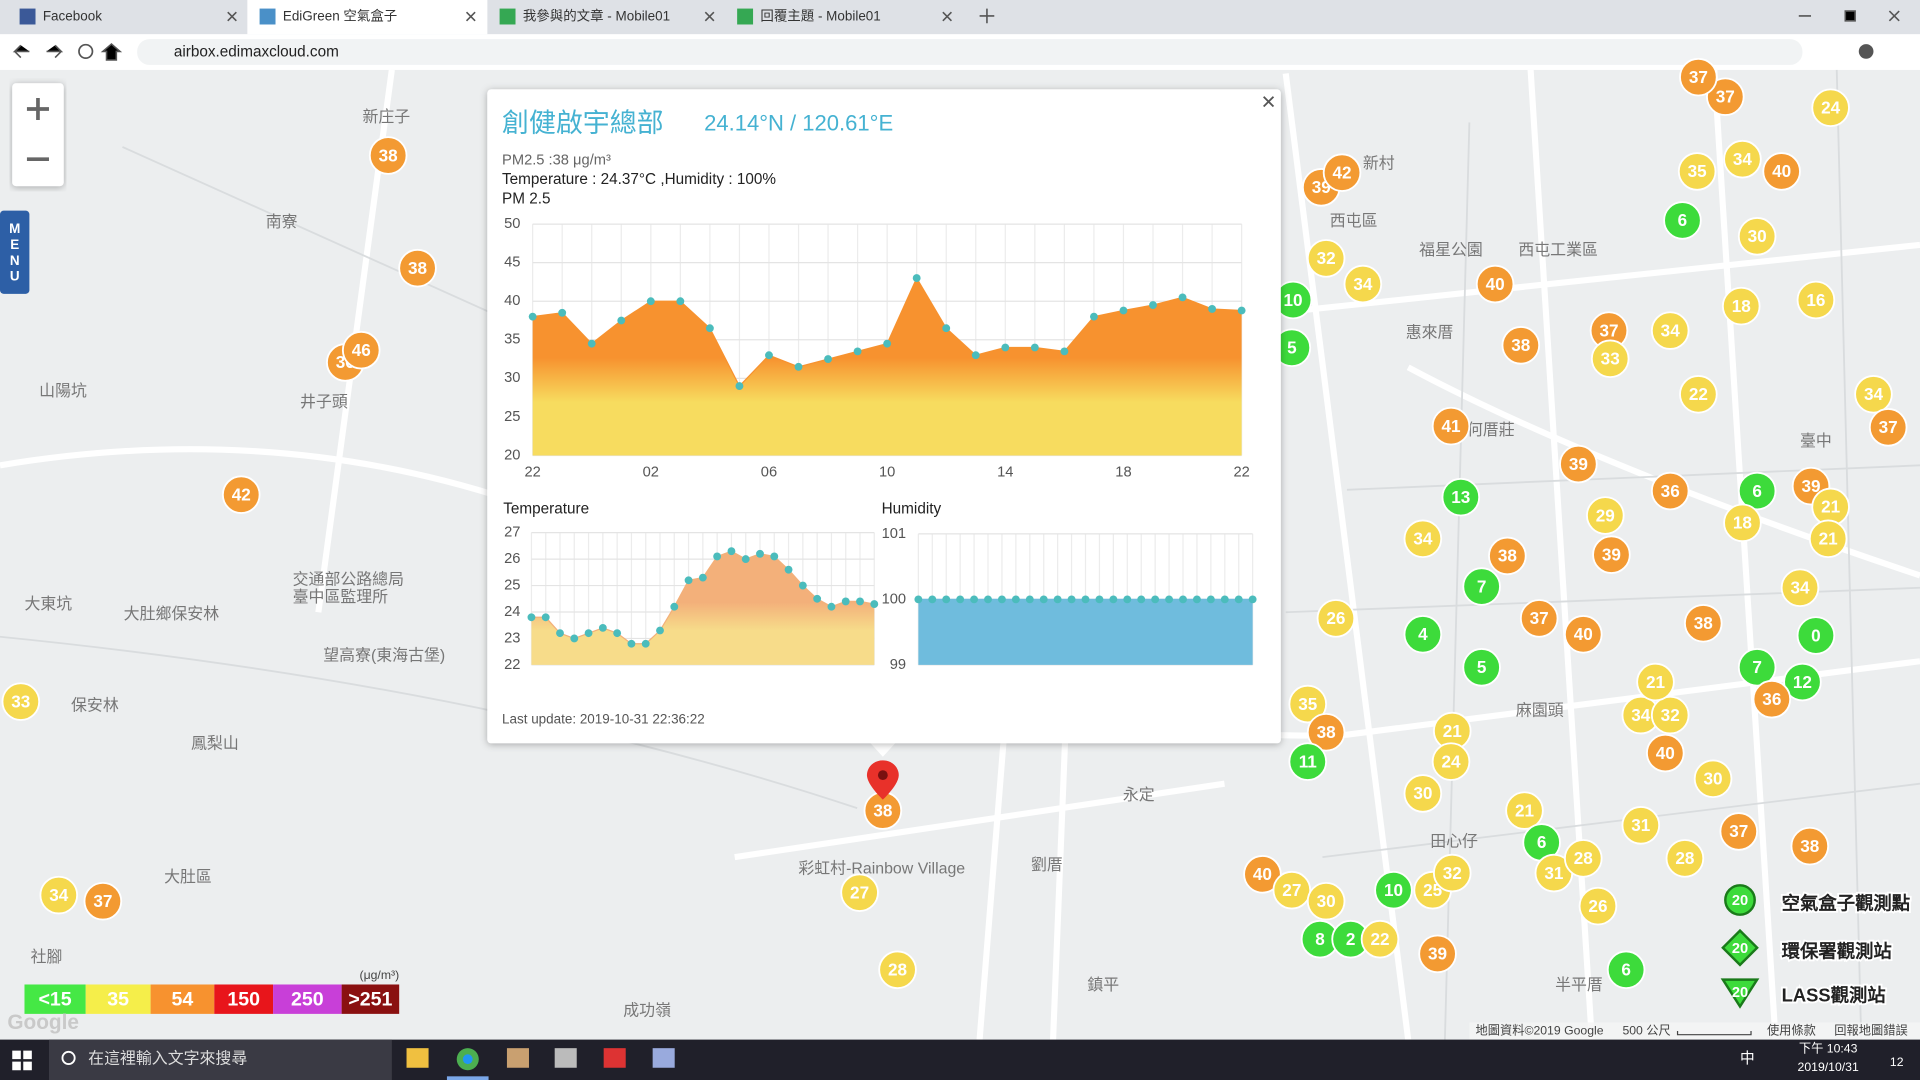 The image size is (1920, 1080). I want to click on tab-title: EdiGreen 空氣盒子, so click(340, 16).